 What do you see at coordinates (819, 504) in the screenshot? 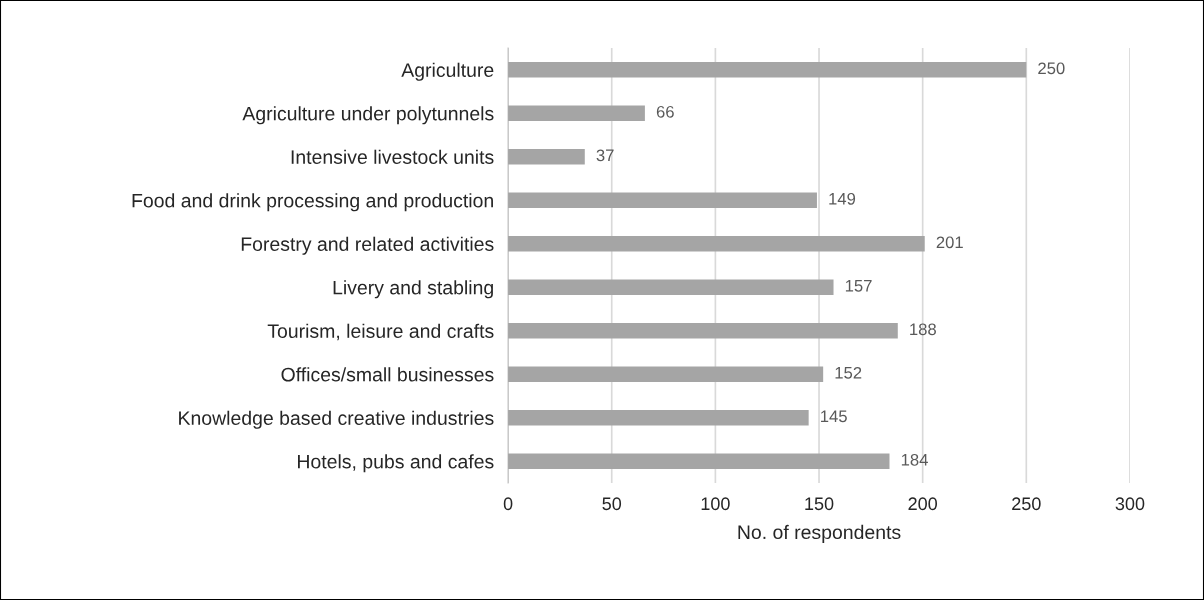
I see `x-tick-label: 150` at bounding box center [819, 504].